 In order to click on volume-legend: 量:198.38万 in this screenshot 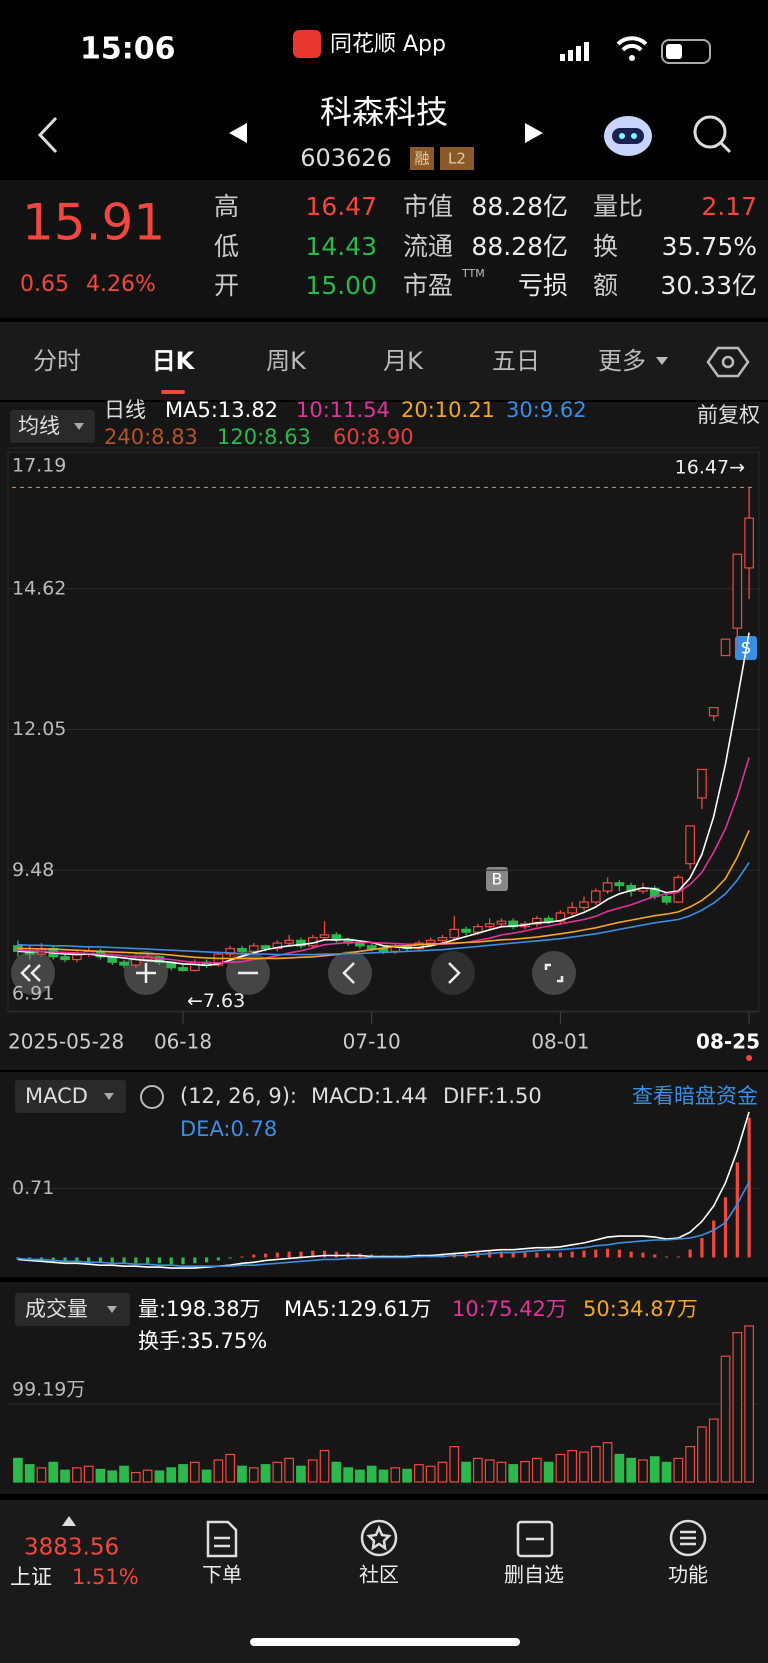, I will do `click(199, 1309)`.